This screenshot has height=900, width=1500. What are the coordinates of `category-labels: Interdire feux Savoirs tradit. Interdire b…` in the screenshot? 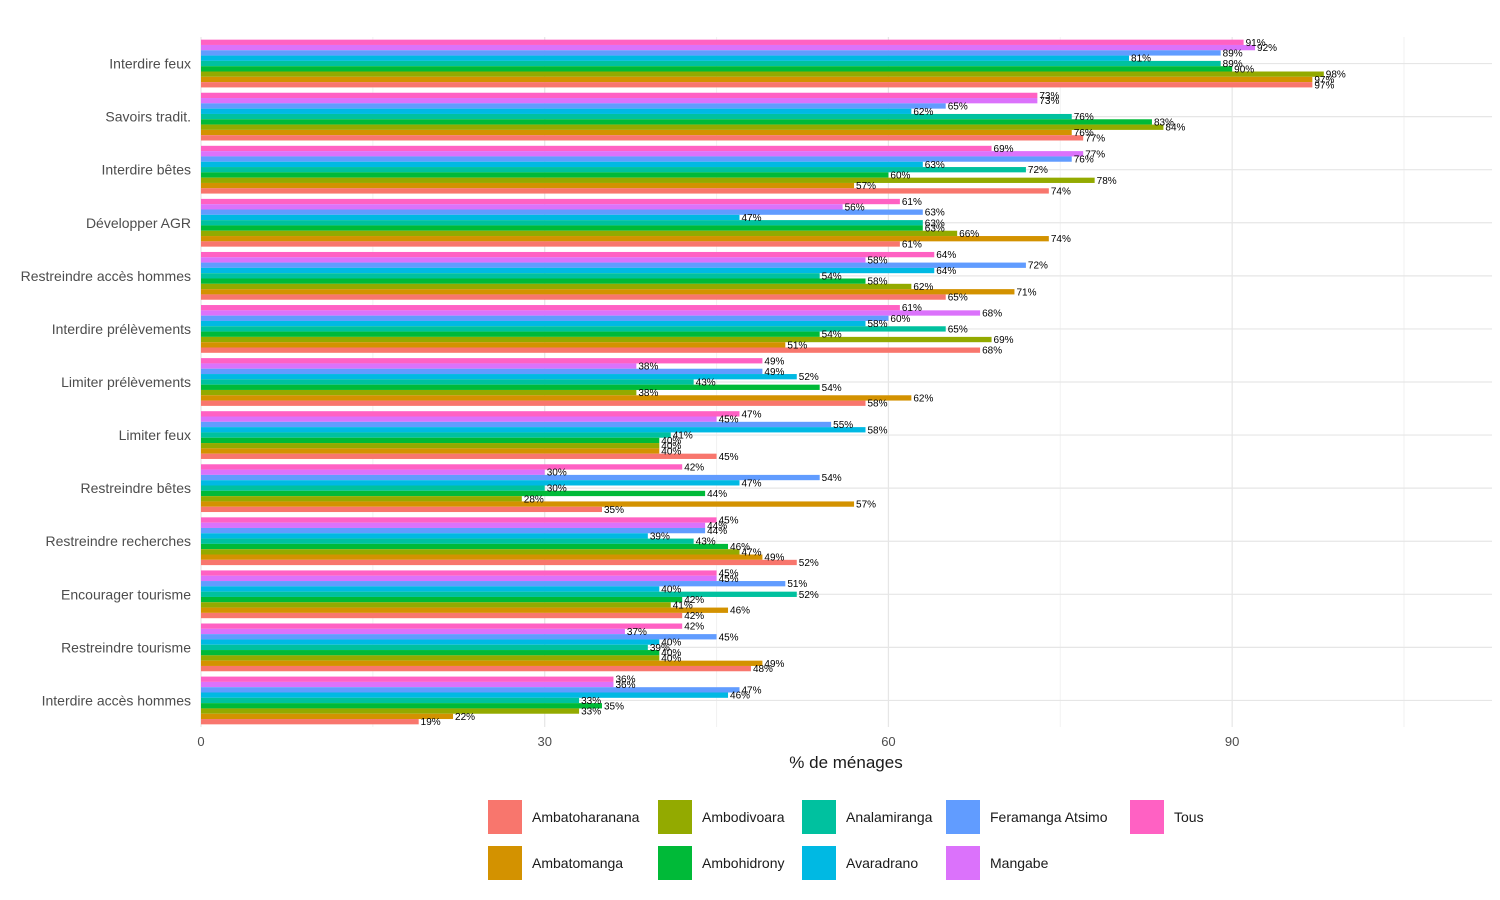 It's located at (106, 382).